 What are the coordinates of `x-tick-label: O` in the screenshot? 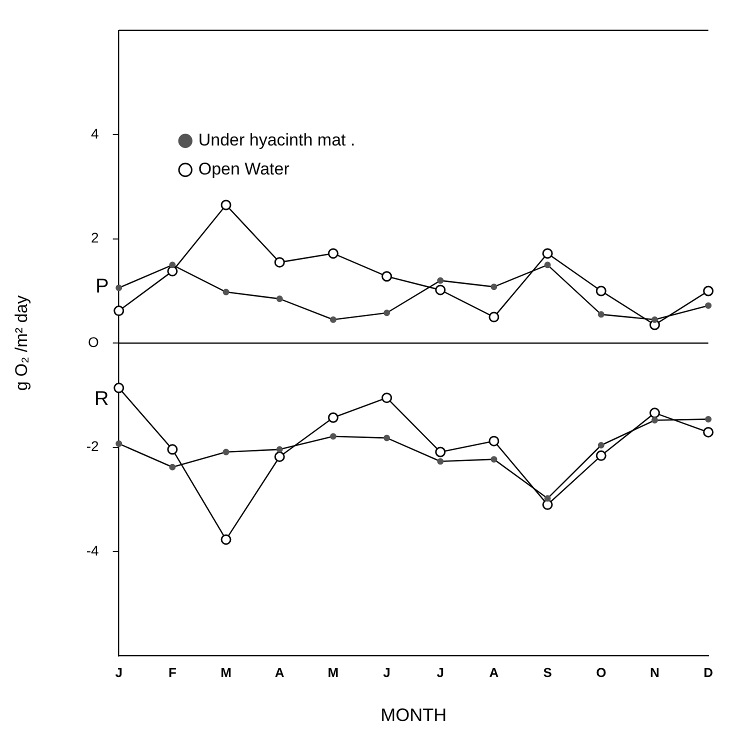 It's located at (601, 672).